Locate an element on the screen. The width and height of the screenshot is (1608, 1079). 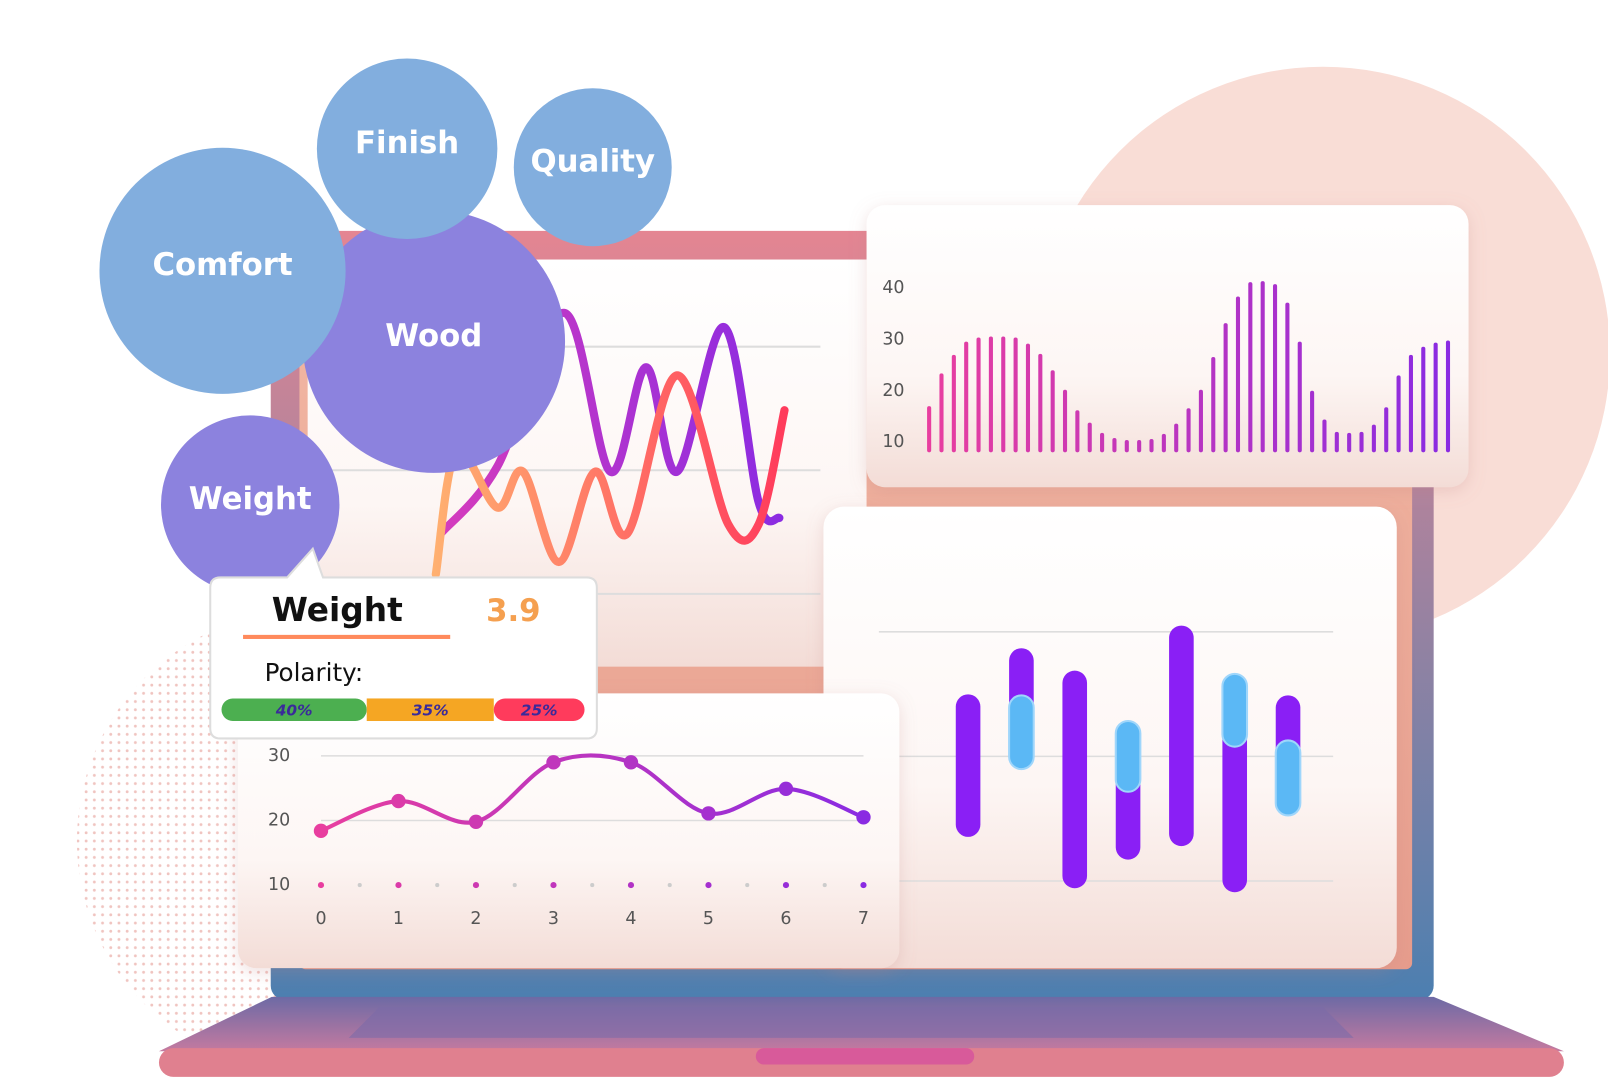
x-tick-label: 7 is located at coordinates (863, 919).